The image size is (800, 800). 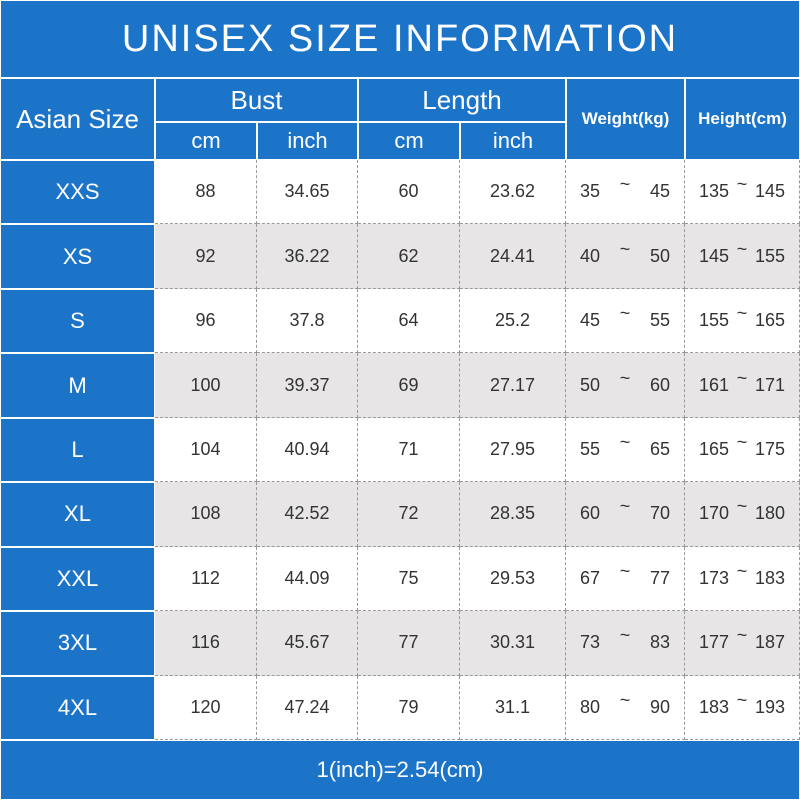 What do you see at coordinates (409, 450) in the screenshot?
I see `cell: 71` at bounding box center [409, 450].